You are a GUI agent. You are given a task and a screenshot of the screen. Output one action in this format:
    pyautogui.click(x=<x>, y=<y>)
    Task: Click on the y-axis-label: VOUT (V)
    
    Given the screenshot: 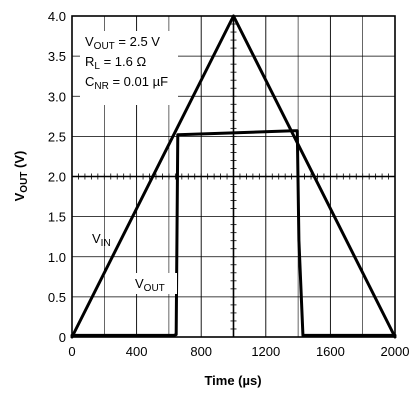 What is the action you would take?
    pyautogui.click(x=21, y=176)
    